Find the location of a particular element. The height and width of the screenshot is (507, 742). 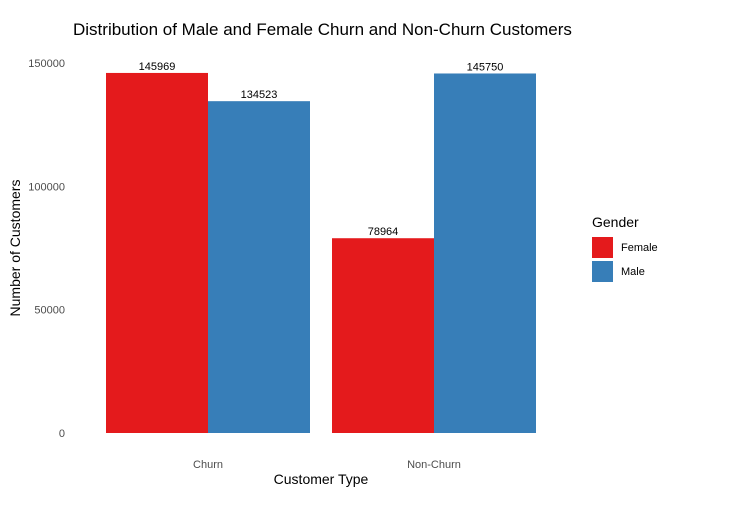

x-tick-label: Churn is located at coordinates (208, 465).